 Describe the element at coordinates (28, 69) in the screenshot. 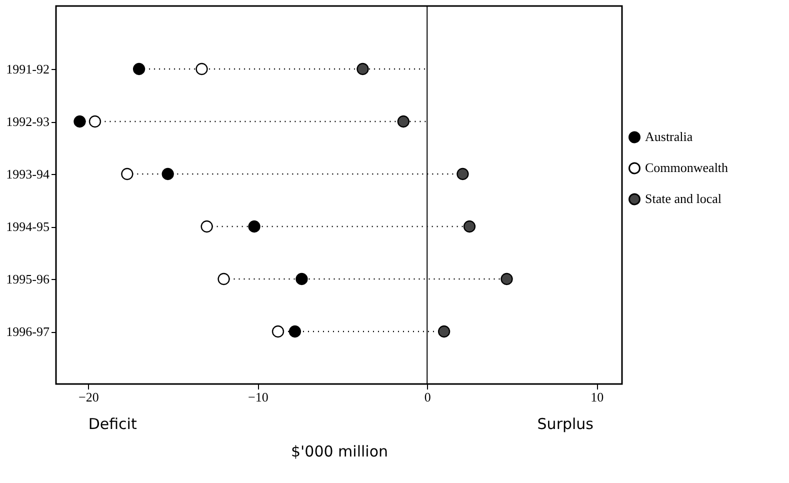

I see `y-tick-label: 1991-92` at that location.